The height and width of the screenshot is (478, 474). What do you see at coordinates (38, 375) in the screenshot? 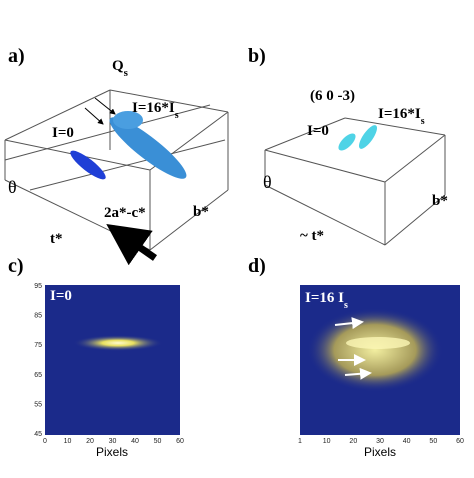
I see `y-tick-label: 65` at bounding box center [38, 375].